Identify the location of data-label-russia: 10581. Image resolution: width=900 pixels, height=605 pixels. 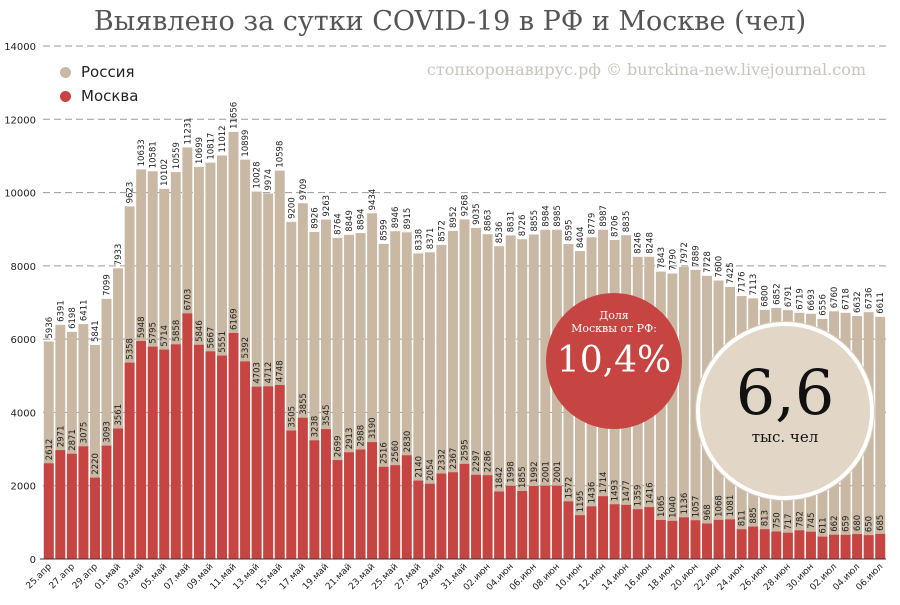
(154, 154).